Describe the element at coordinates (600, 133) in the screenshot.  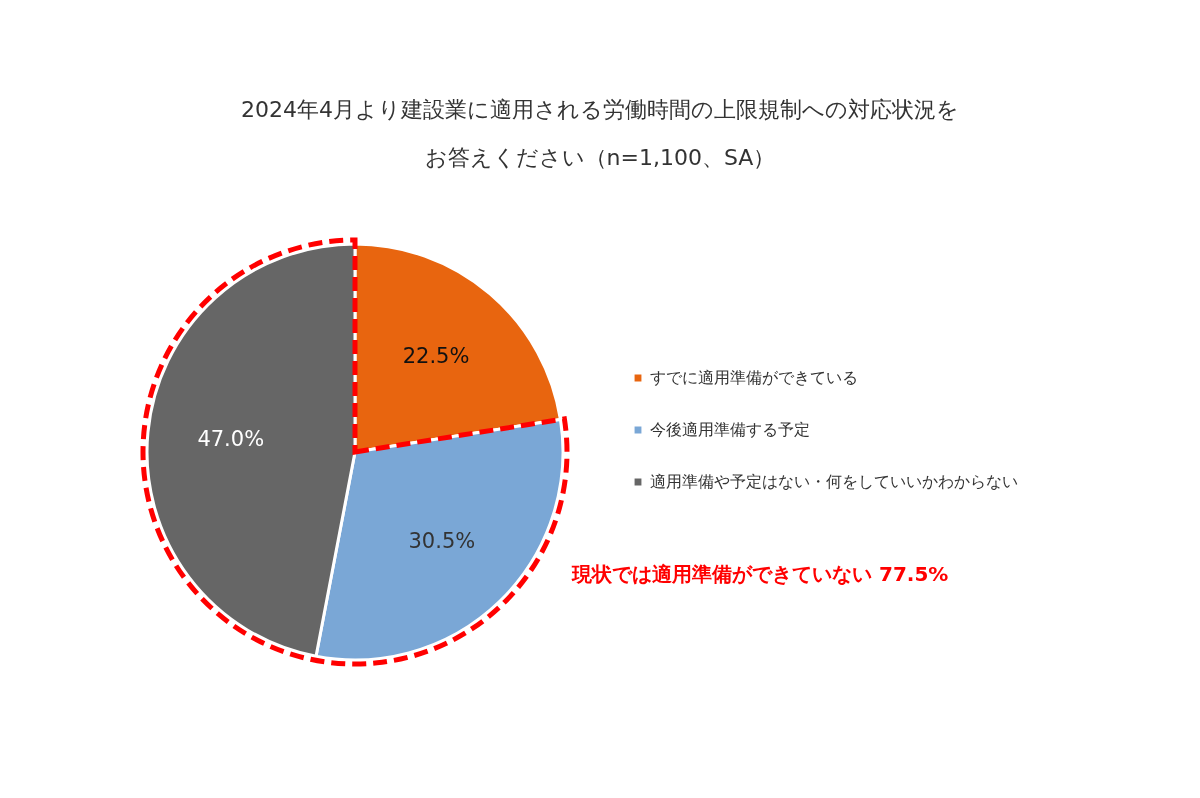
I see `chart-title: 2024年4月より建設業に適用される労働時間の上限規制への対応状況をお答えください（n=1,100、SA）` at that location.